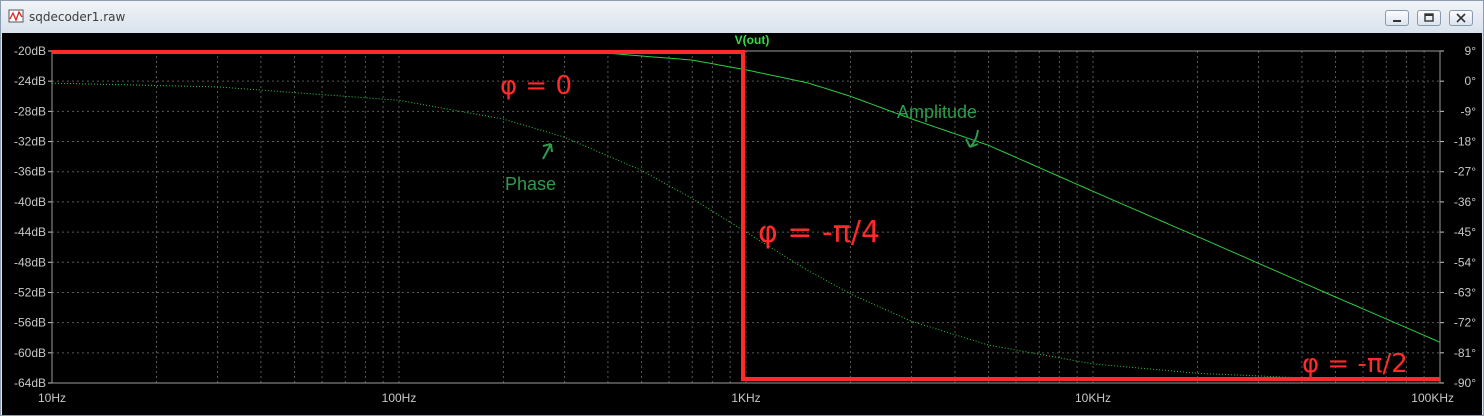 The width and height of the screenshot is (1484, 416). What do you see at coordinates (52, 398) in the screenshot?
I see `x-tick-label: 10Hz` at bounding box center [52, 398].